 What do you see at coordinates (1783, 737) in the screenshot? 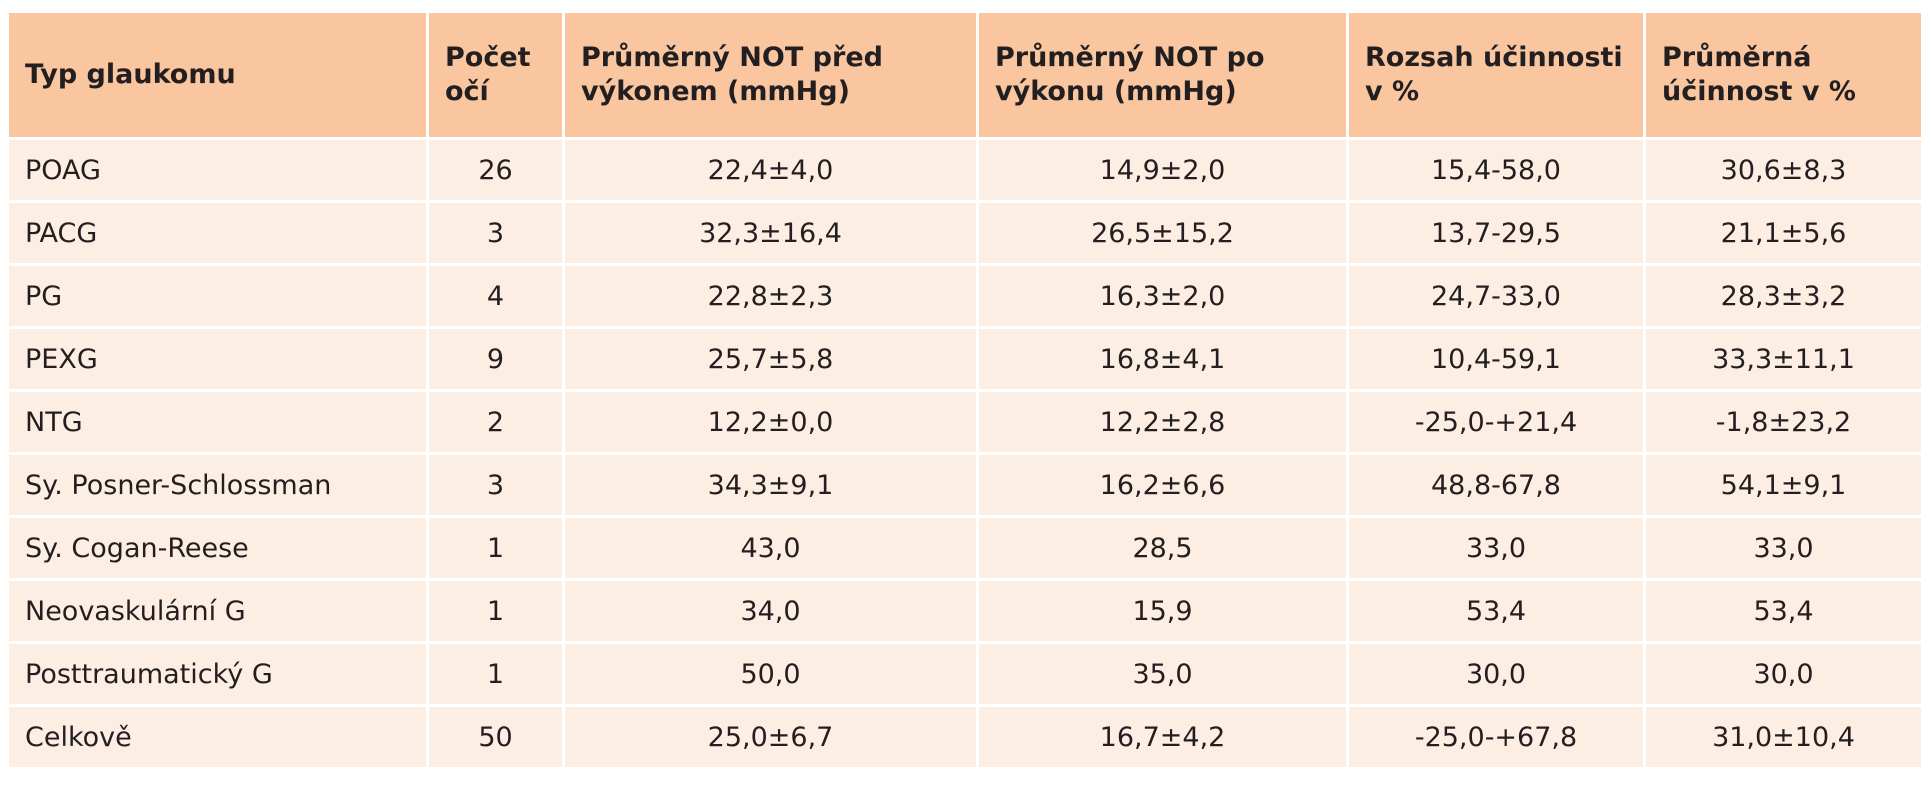
I see `table-cell: 31,0±10,4` at bounding box center [1783, 737].